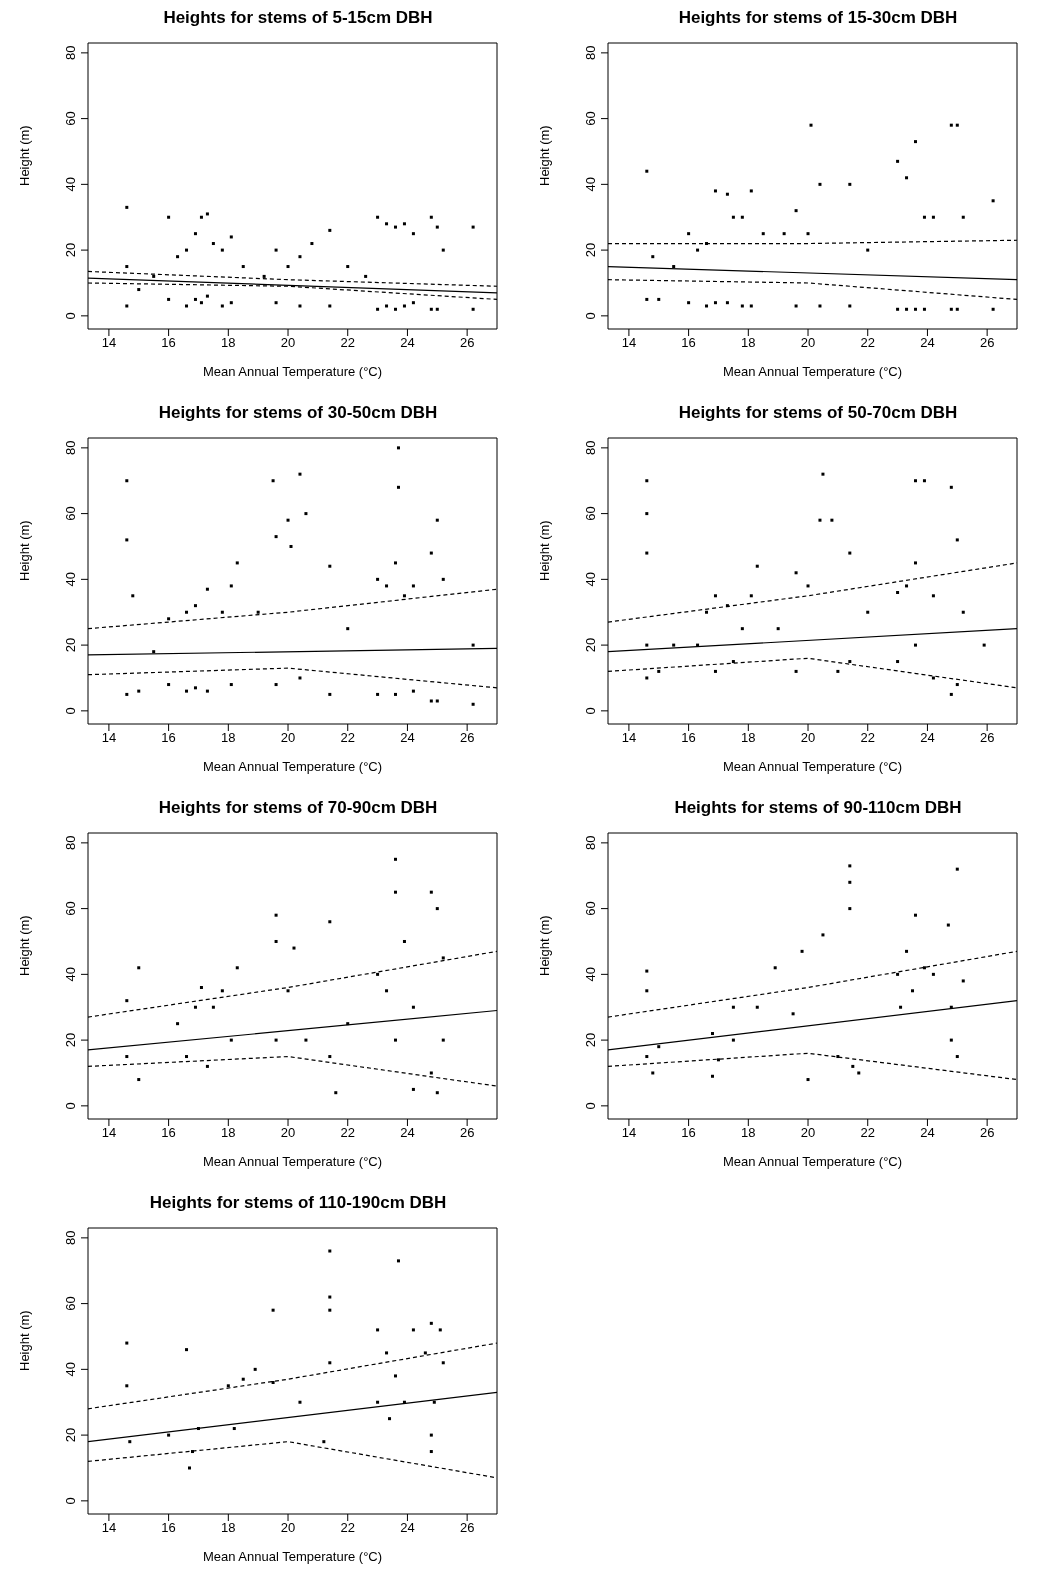 The height and width of the screenshot is (1596, 1056). I want to click on chart-title: Heights for stems of 90-110cm DBH, so click(818, 808).